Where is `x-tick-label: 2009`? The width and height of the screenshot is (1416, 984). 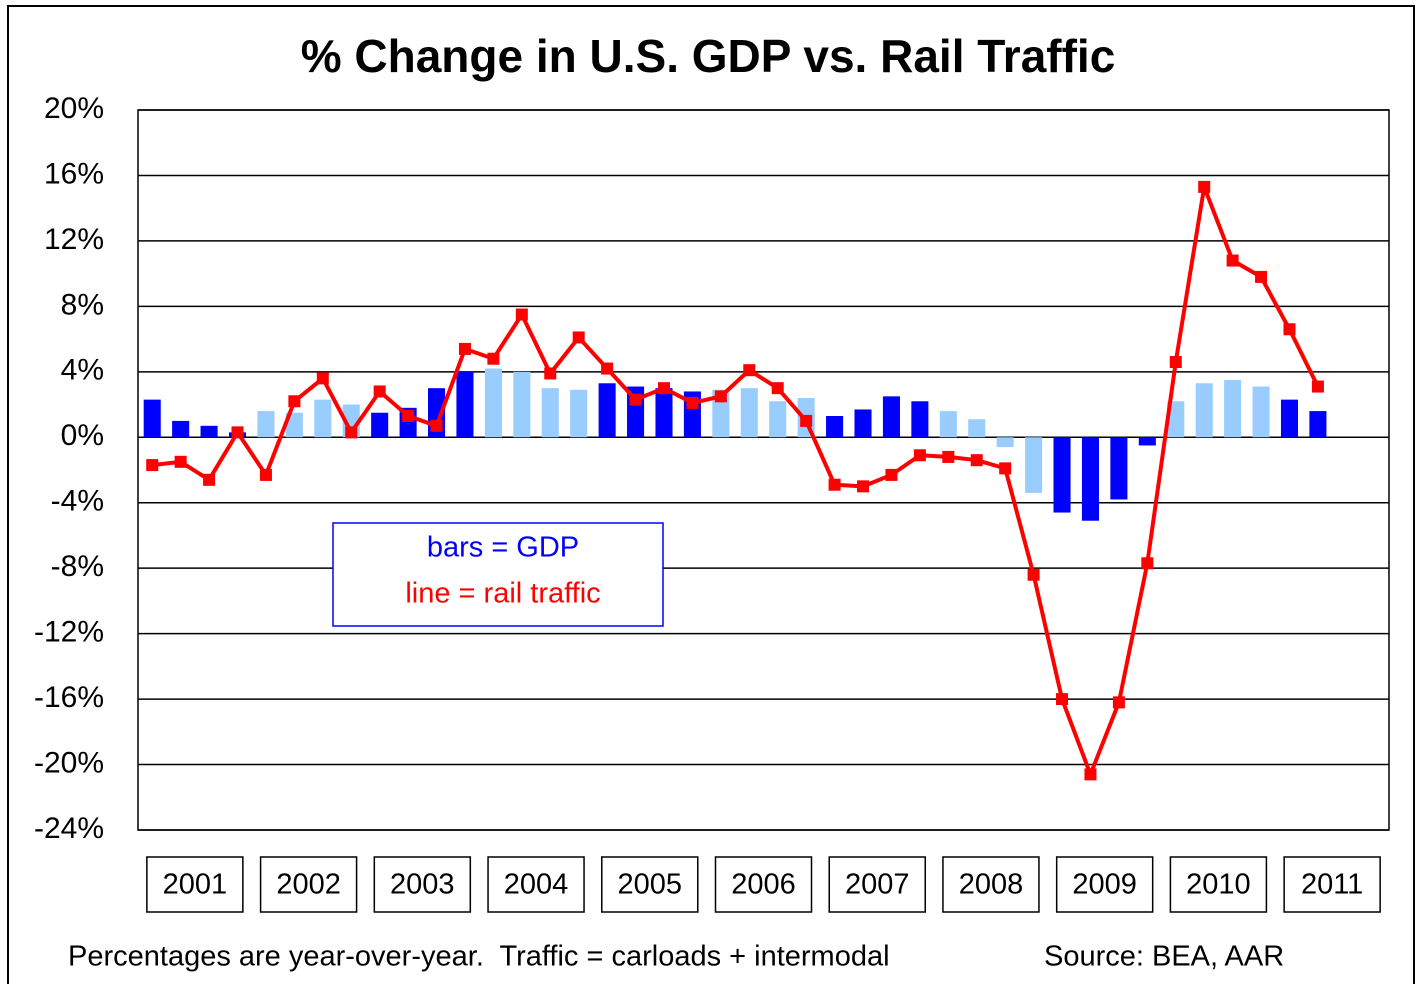
x-tick-label: 2009 is located at coordinates (1104, 885).